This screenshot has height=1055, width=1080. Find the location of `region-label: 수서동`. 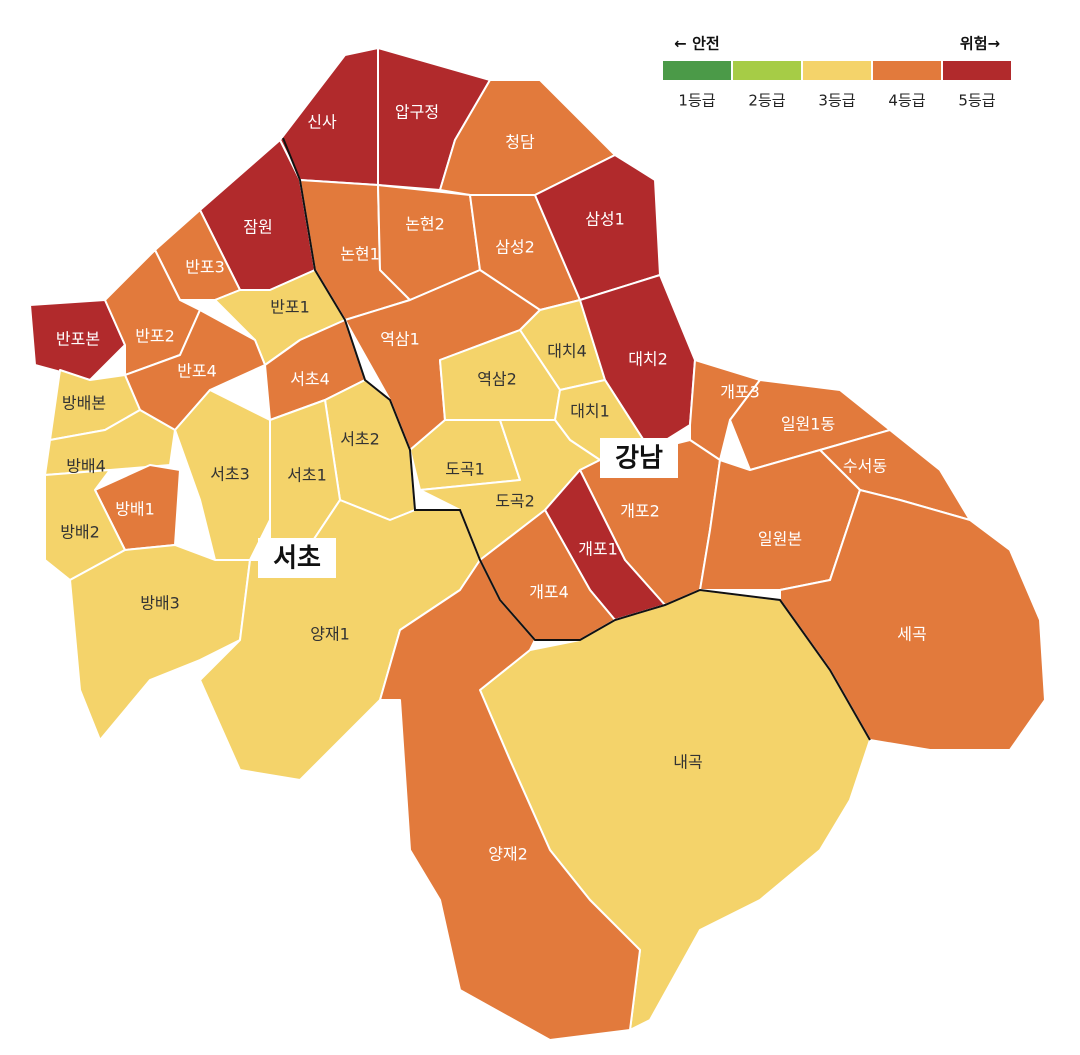

region-label: 수서동 is located at coordinates (865, 466).